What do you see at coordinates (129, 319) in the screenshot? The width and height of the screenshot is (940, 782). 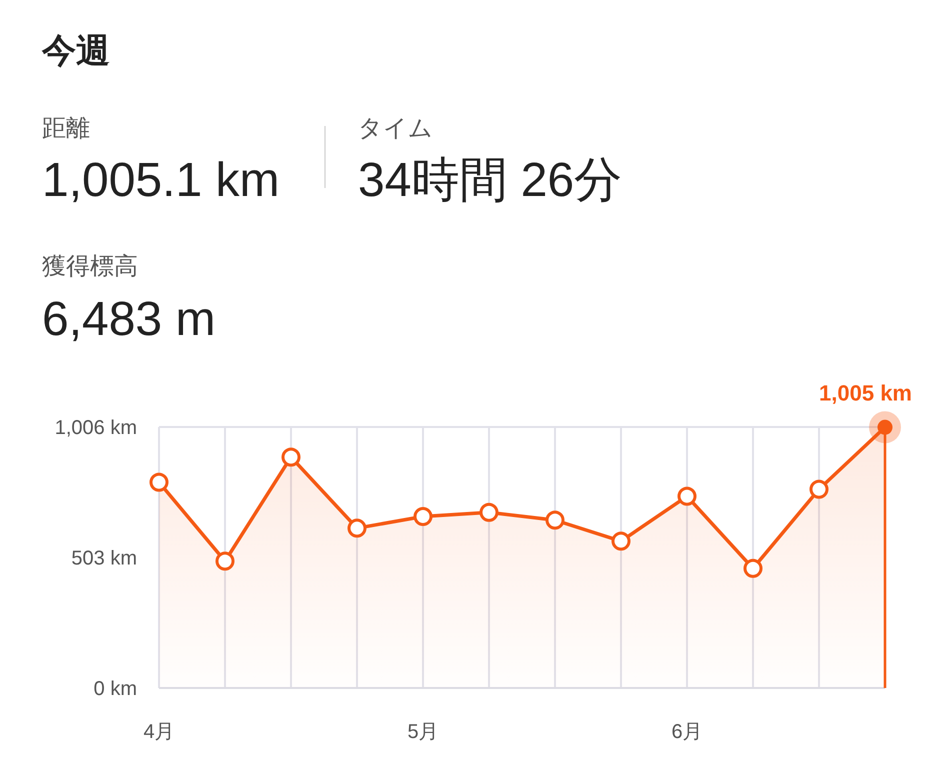 I see `stat-value: 6,483 m` at bounding box center [129, 319].